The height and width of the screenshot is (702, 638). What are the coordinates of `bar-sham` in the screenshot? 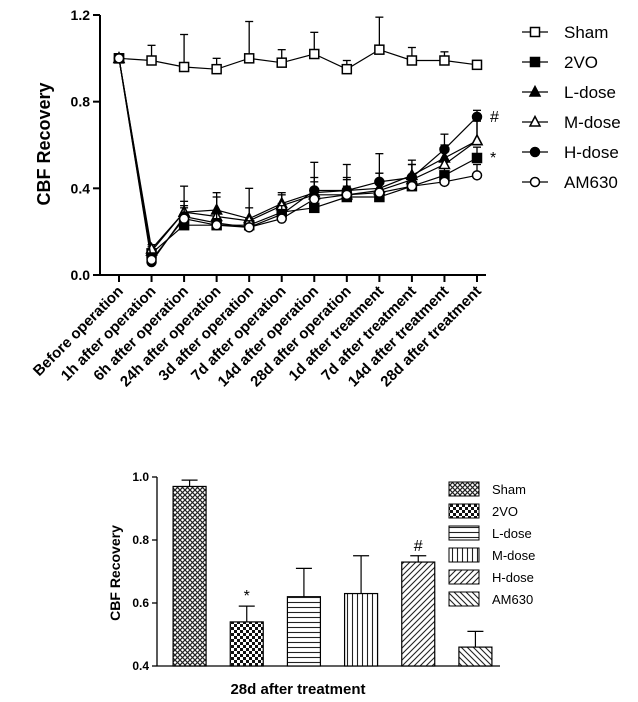 It's located at (189, 573).